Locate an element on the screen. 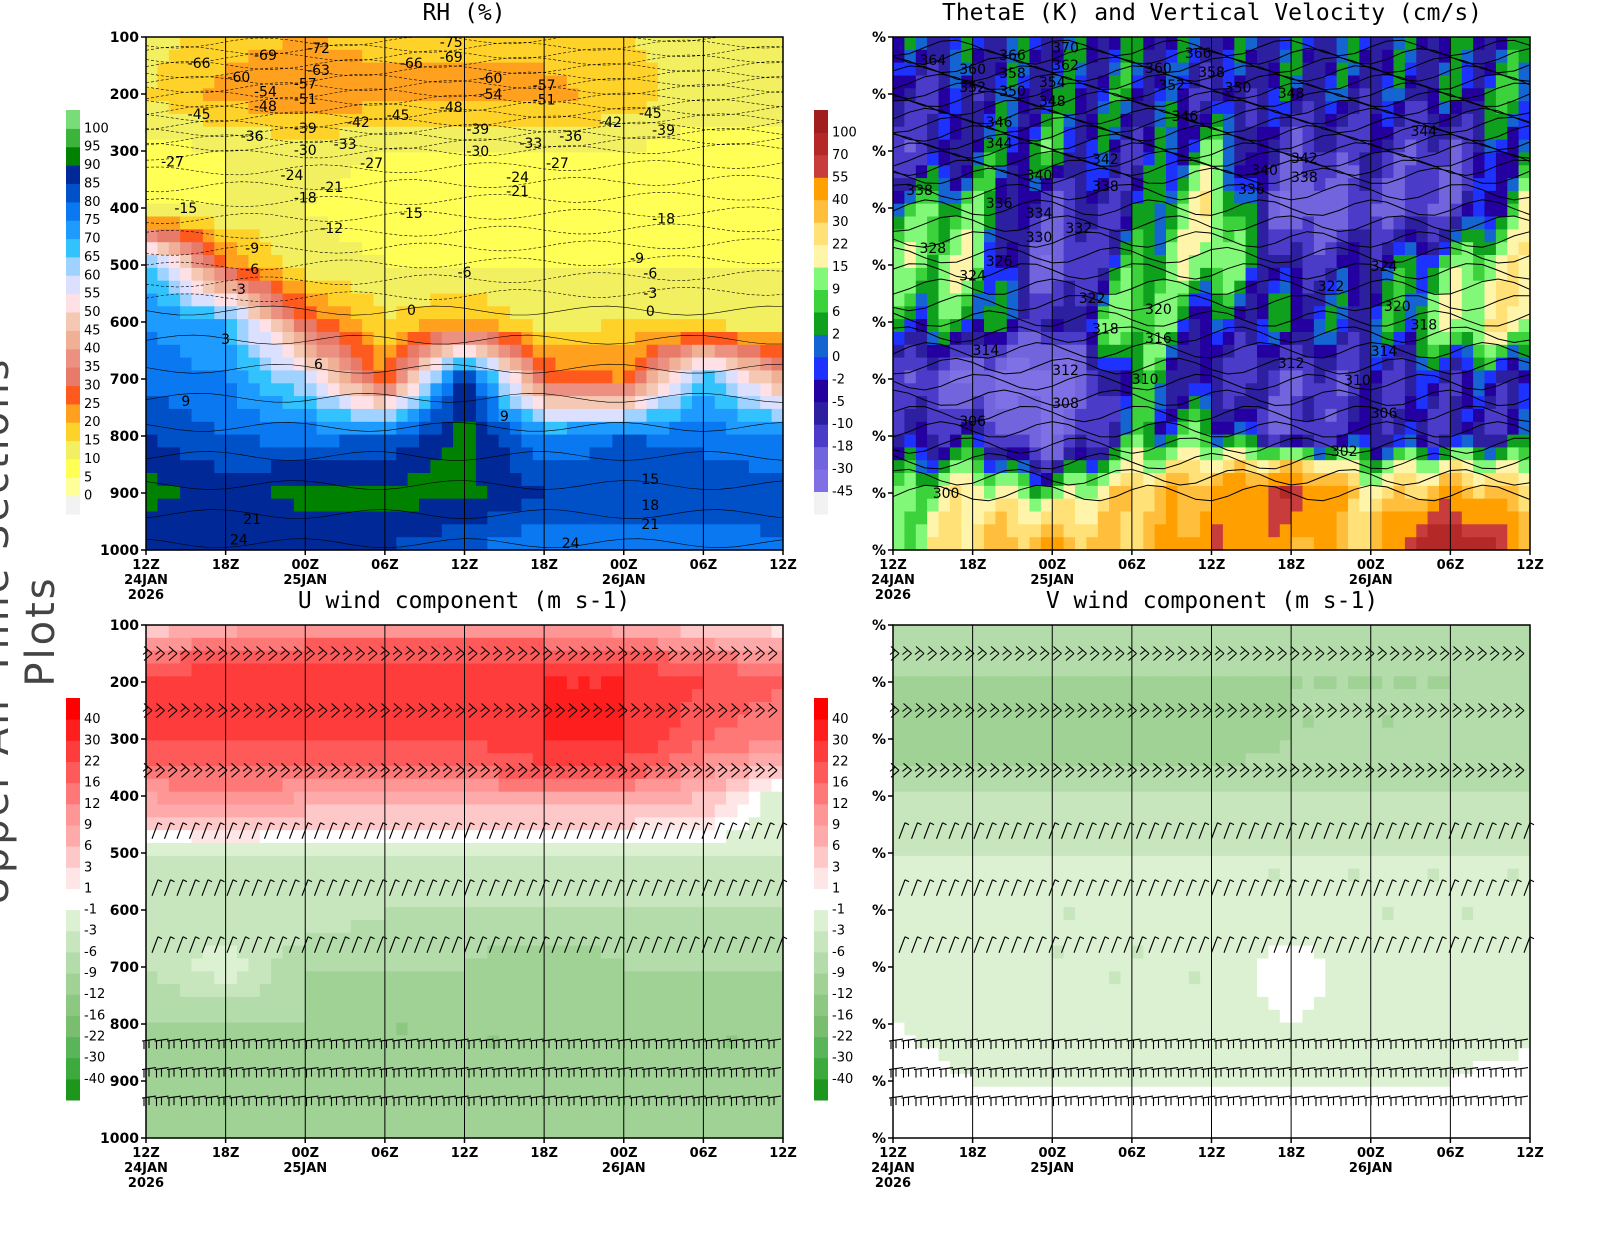 The image size is (1600, 1236). contour-label: 320 is located at coordinates (1158, 310).